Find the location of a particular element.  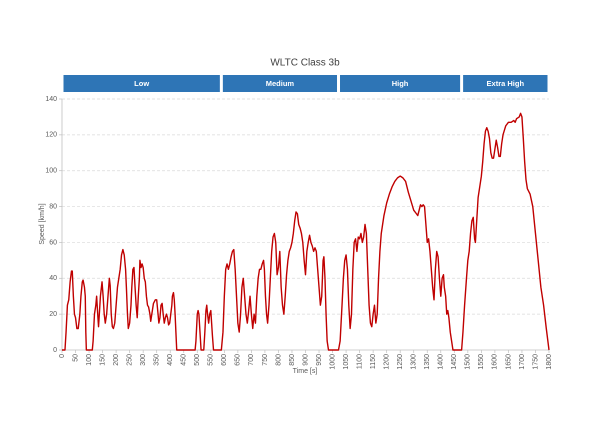

x-tick-label: 650 is located at coordinates (238, 360).